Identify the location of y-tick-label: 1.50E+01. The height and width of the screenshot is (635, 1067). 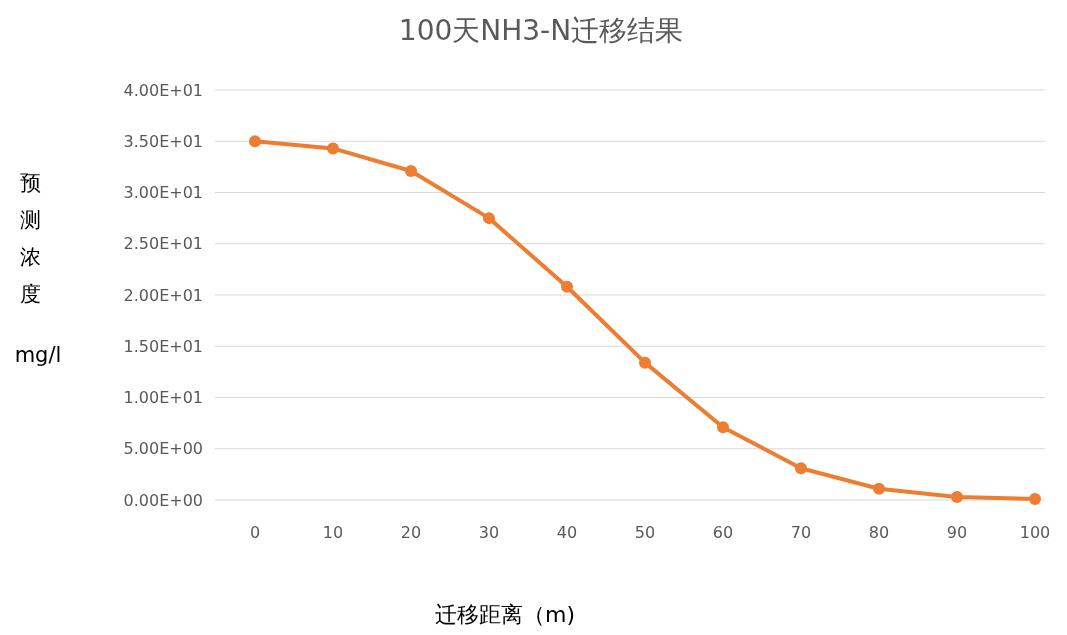
(163, 346).